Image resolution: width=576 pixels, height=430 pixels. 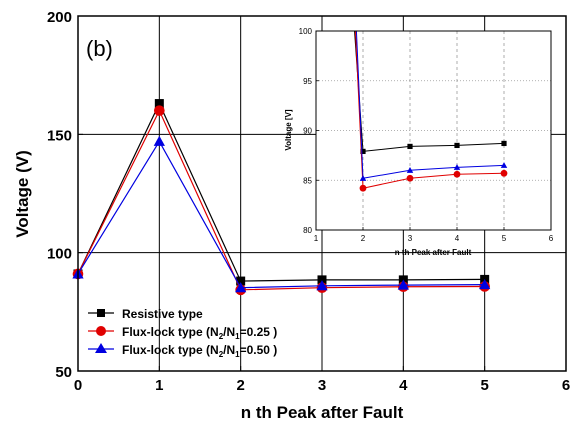 What do you see at coordinates (59, 17) in the screenshot?
I see `y-tick-label: 200` at bounding box center [59, 17].